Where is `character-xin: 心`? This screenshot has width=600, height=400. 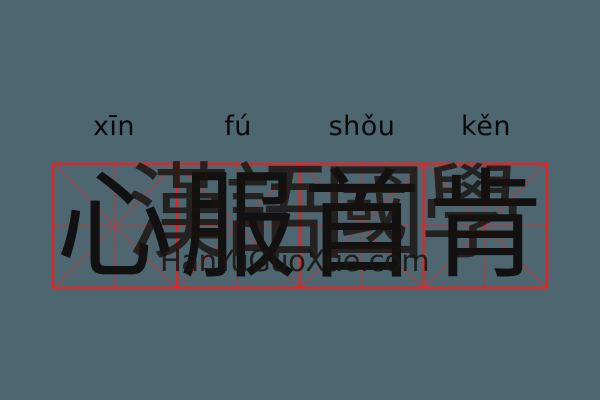
character-xin: 心 is located at coordinates (114, 226).